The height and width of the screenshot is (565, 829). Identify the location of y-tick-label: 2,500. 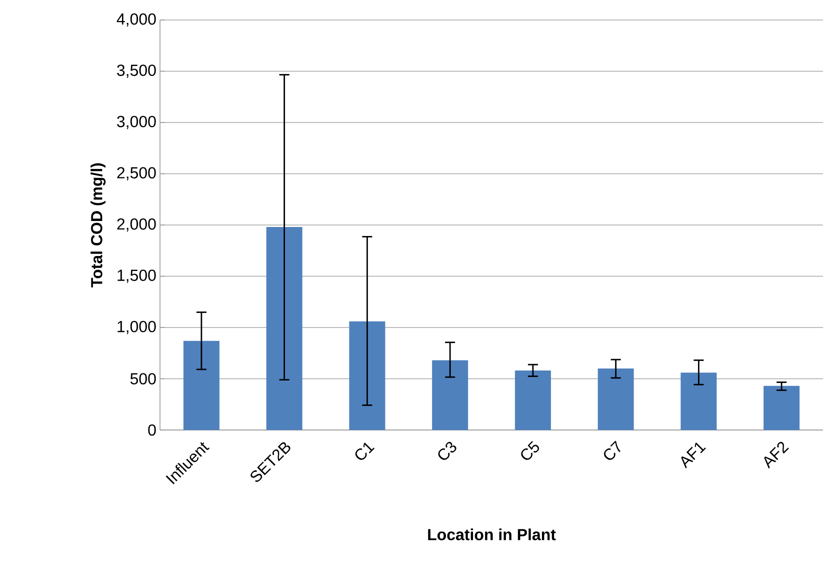
(136, 173).